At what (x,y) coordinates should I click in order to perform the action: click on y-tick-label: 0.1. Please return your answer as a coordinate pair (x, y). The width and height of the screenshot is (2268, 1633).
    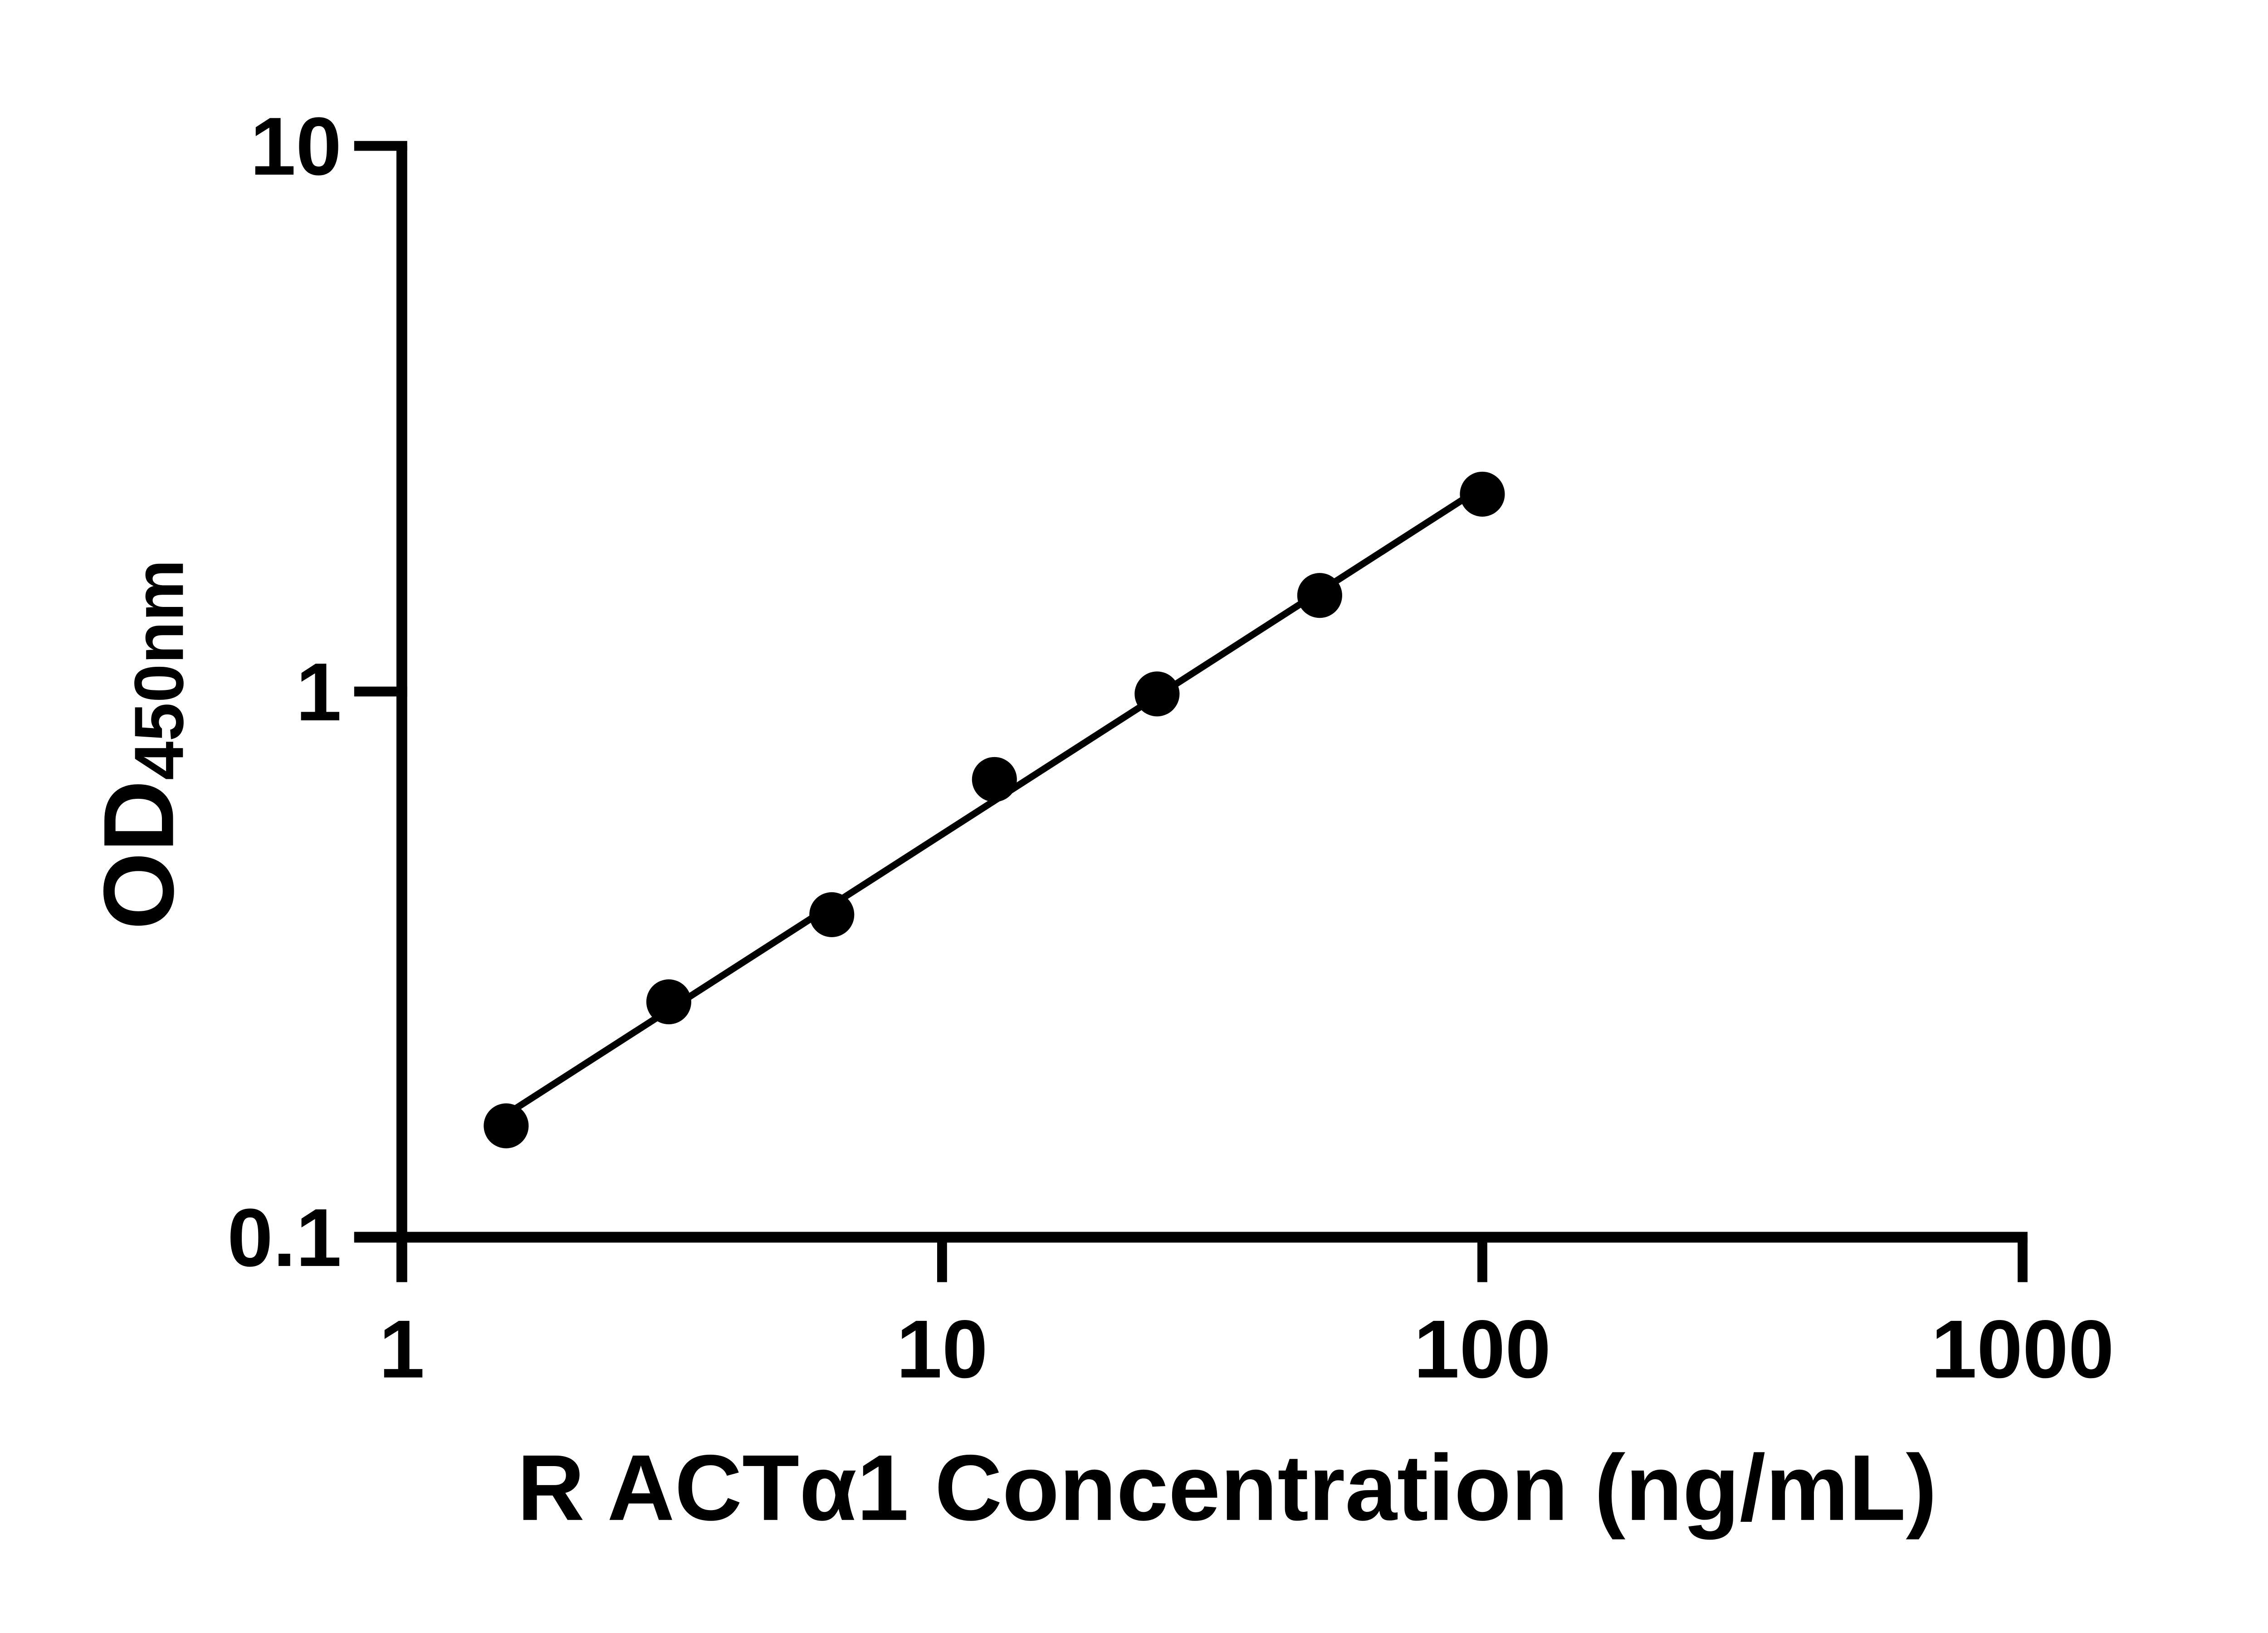
    Looking at the image, I should click on (284, 1238).